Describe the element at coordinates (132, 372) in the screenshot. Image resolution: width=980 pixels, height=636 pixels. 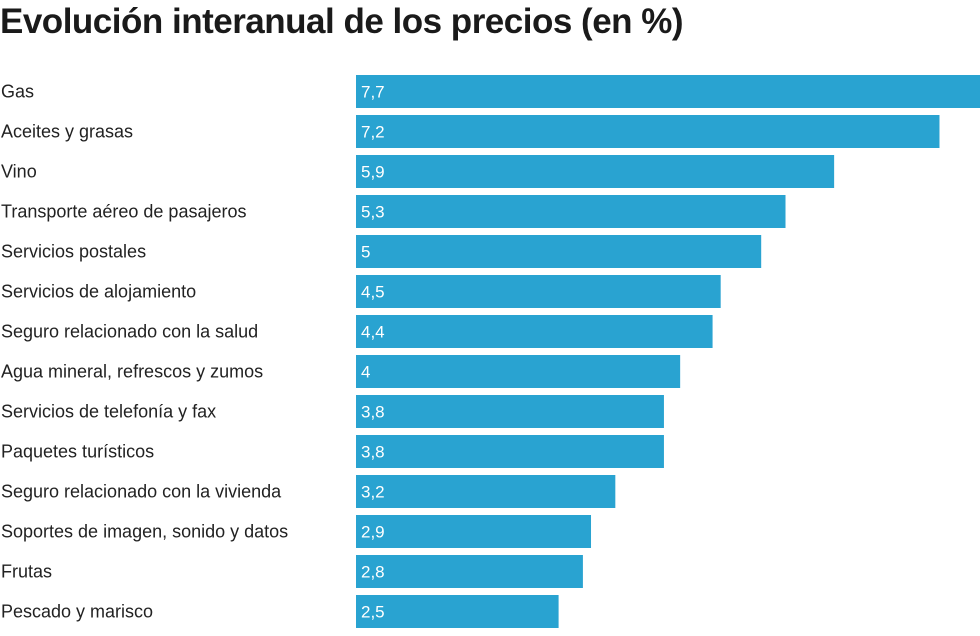
I see `category-label: Agua mineral, refrescos y zumos` at that location.